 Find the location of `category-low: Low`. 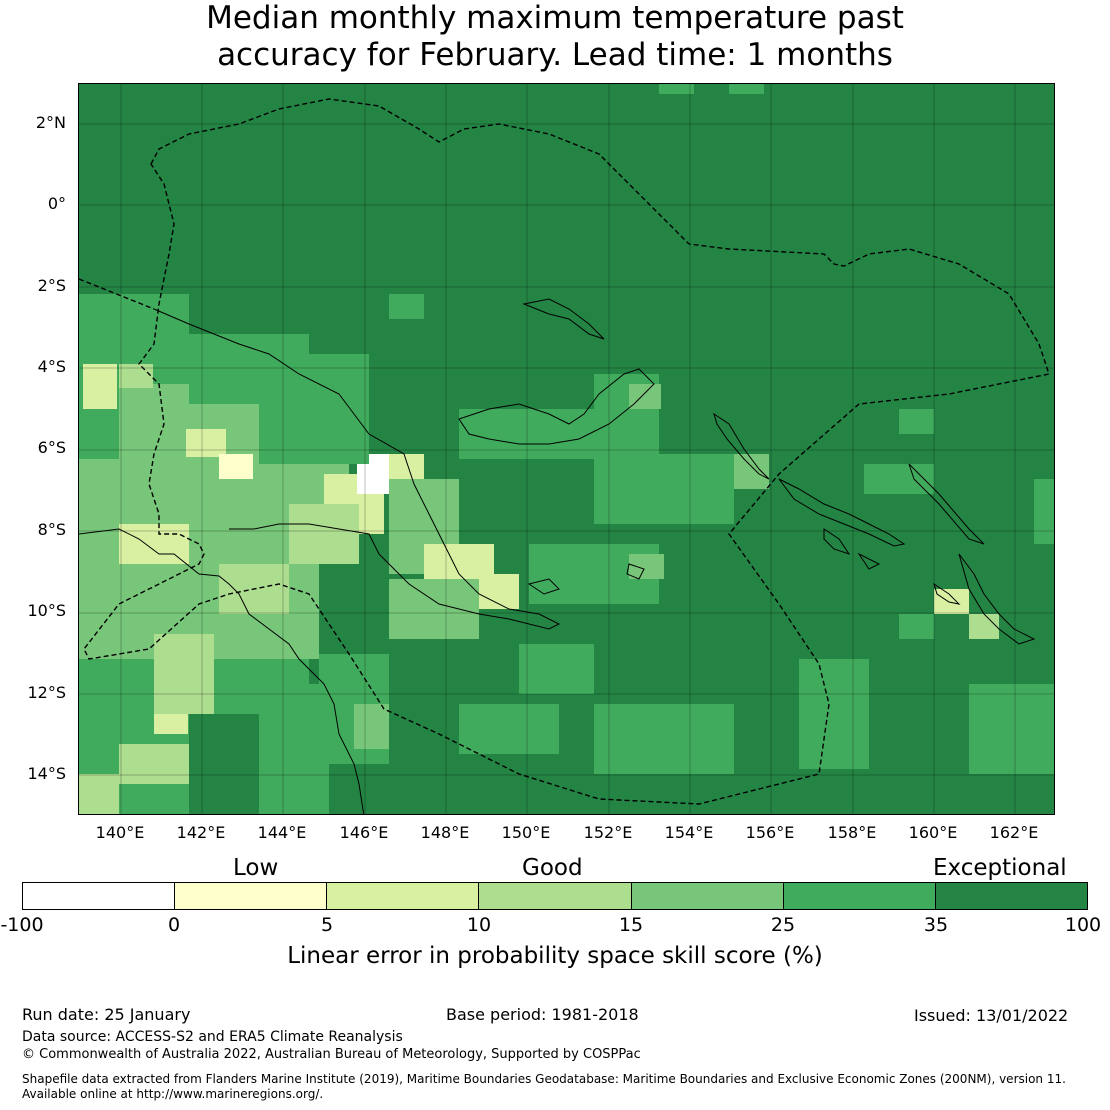

category-low: Low is located at coordinates (256, 868).